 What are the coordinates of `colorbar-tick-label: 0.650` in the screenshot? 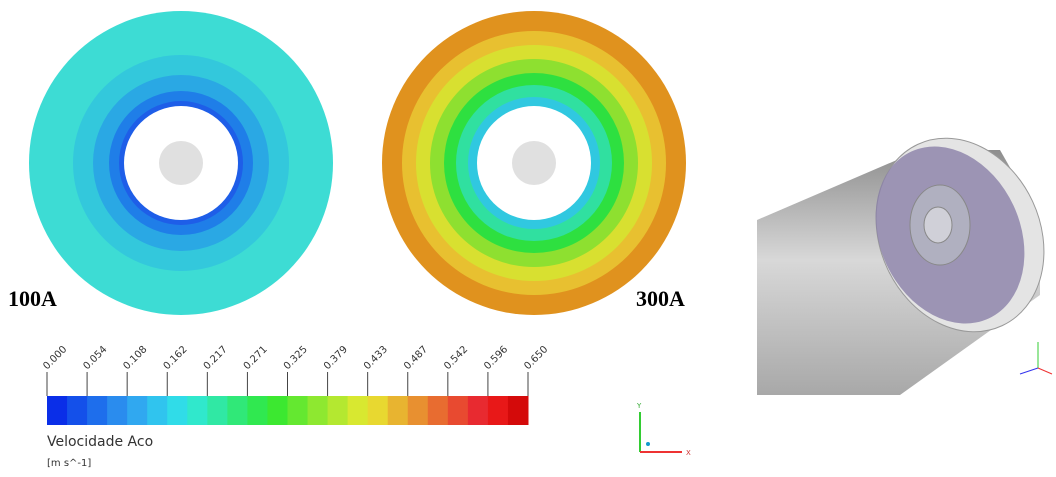 It's located at (536, 358).